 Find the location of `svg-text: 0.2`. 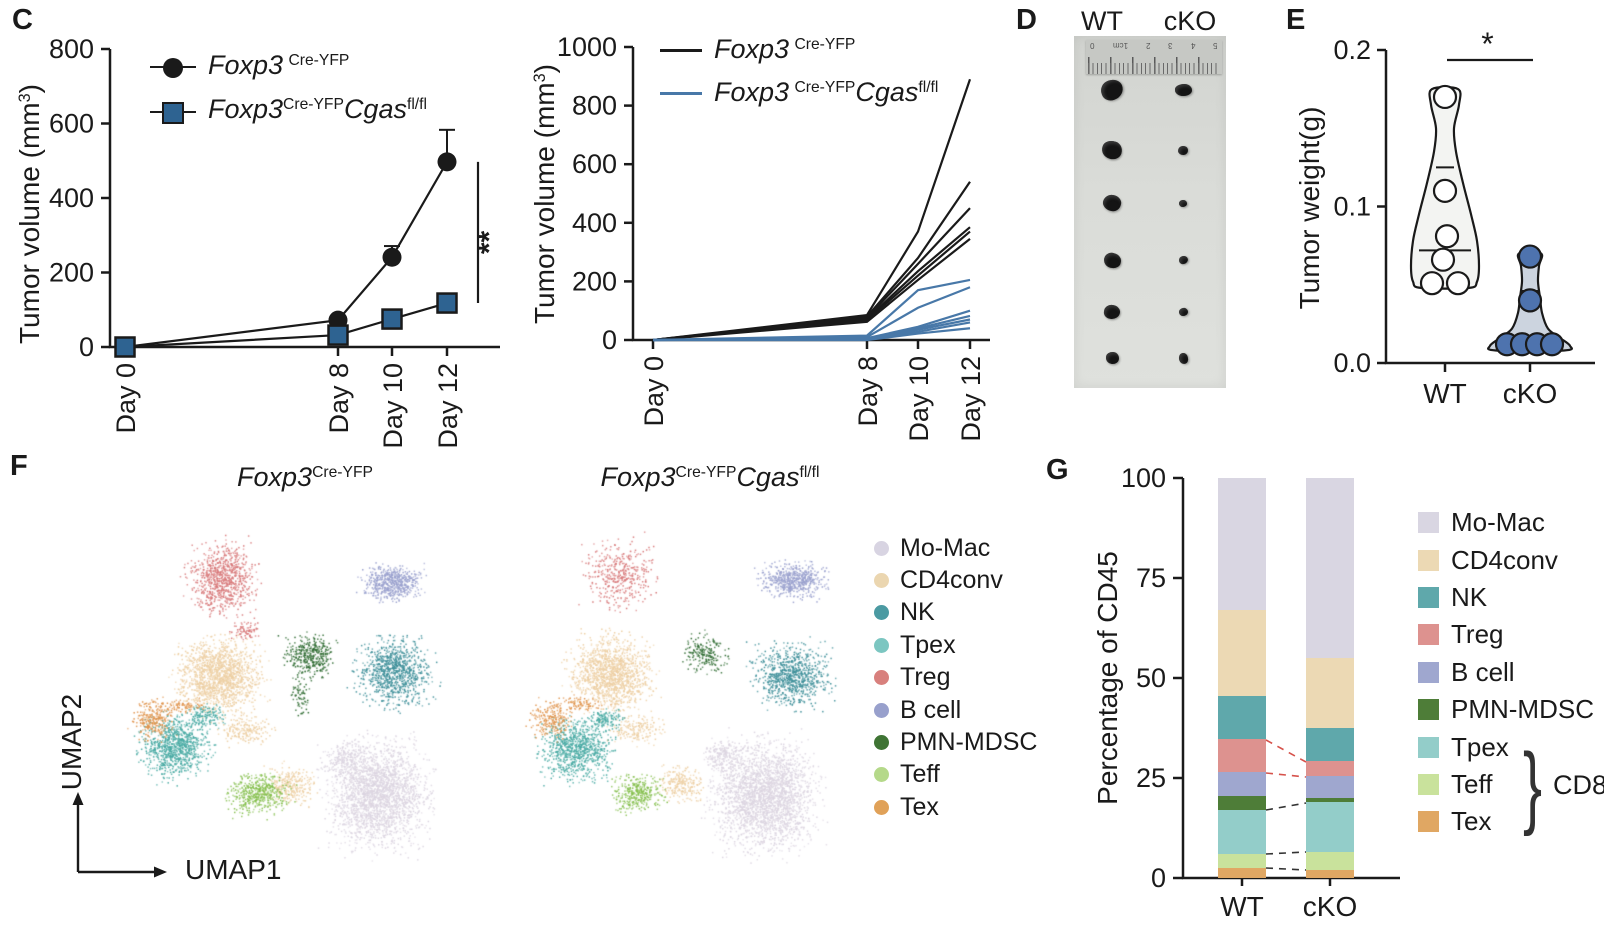

svg-text: 0.2 is located at coordinates (1352, 50).